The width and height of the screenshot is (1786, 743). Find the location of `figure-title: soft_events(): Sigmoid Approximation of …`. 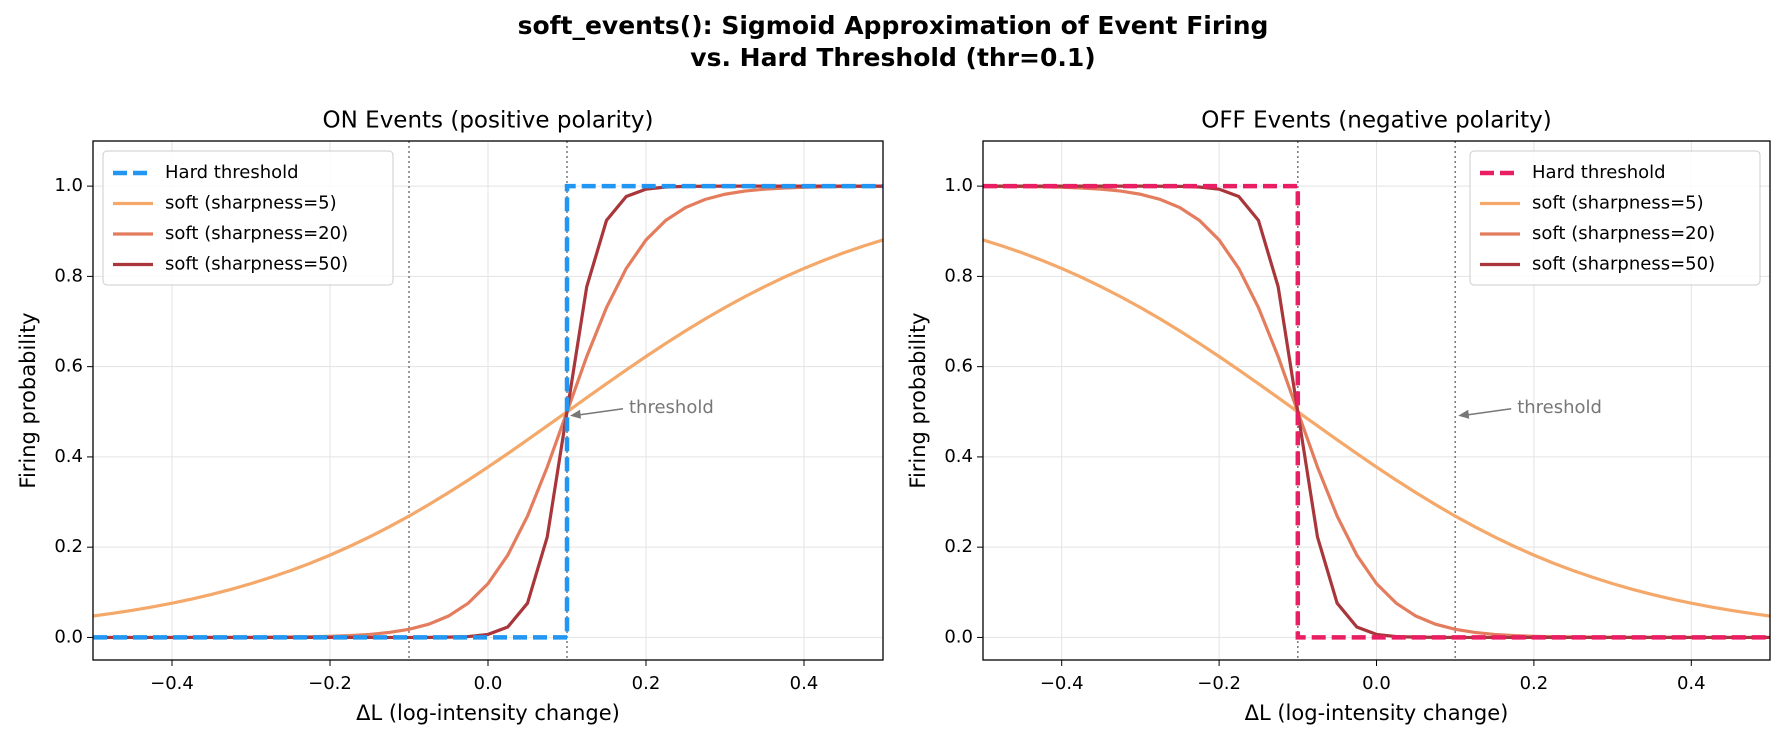

figure-title: soft_events(): Sigmoid Approximation of … is located at coordinates (893, 25).